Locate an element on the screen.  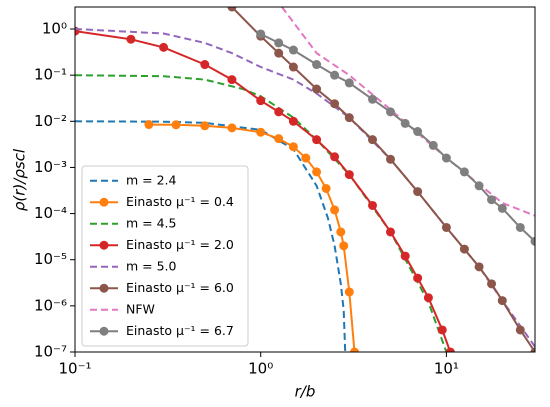
legend-label: m = 2.4 is located at coordinates (151, 179).